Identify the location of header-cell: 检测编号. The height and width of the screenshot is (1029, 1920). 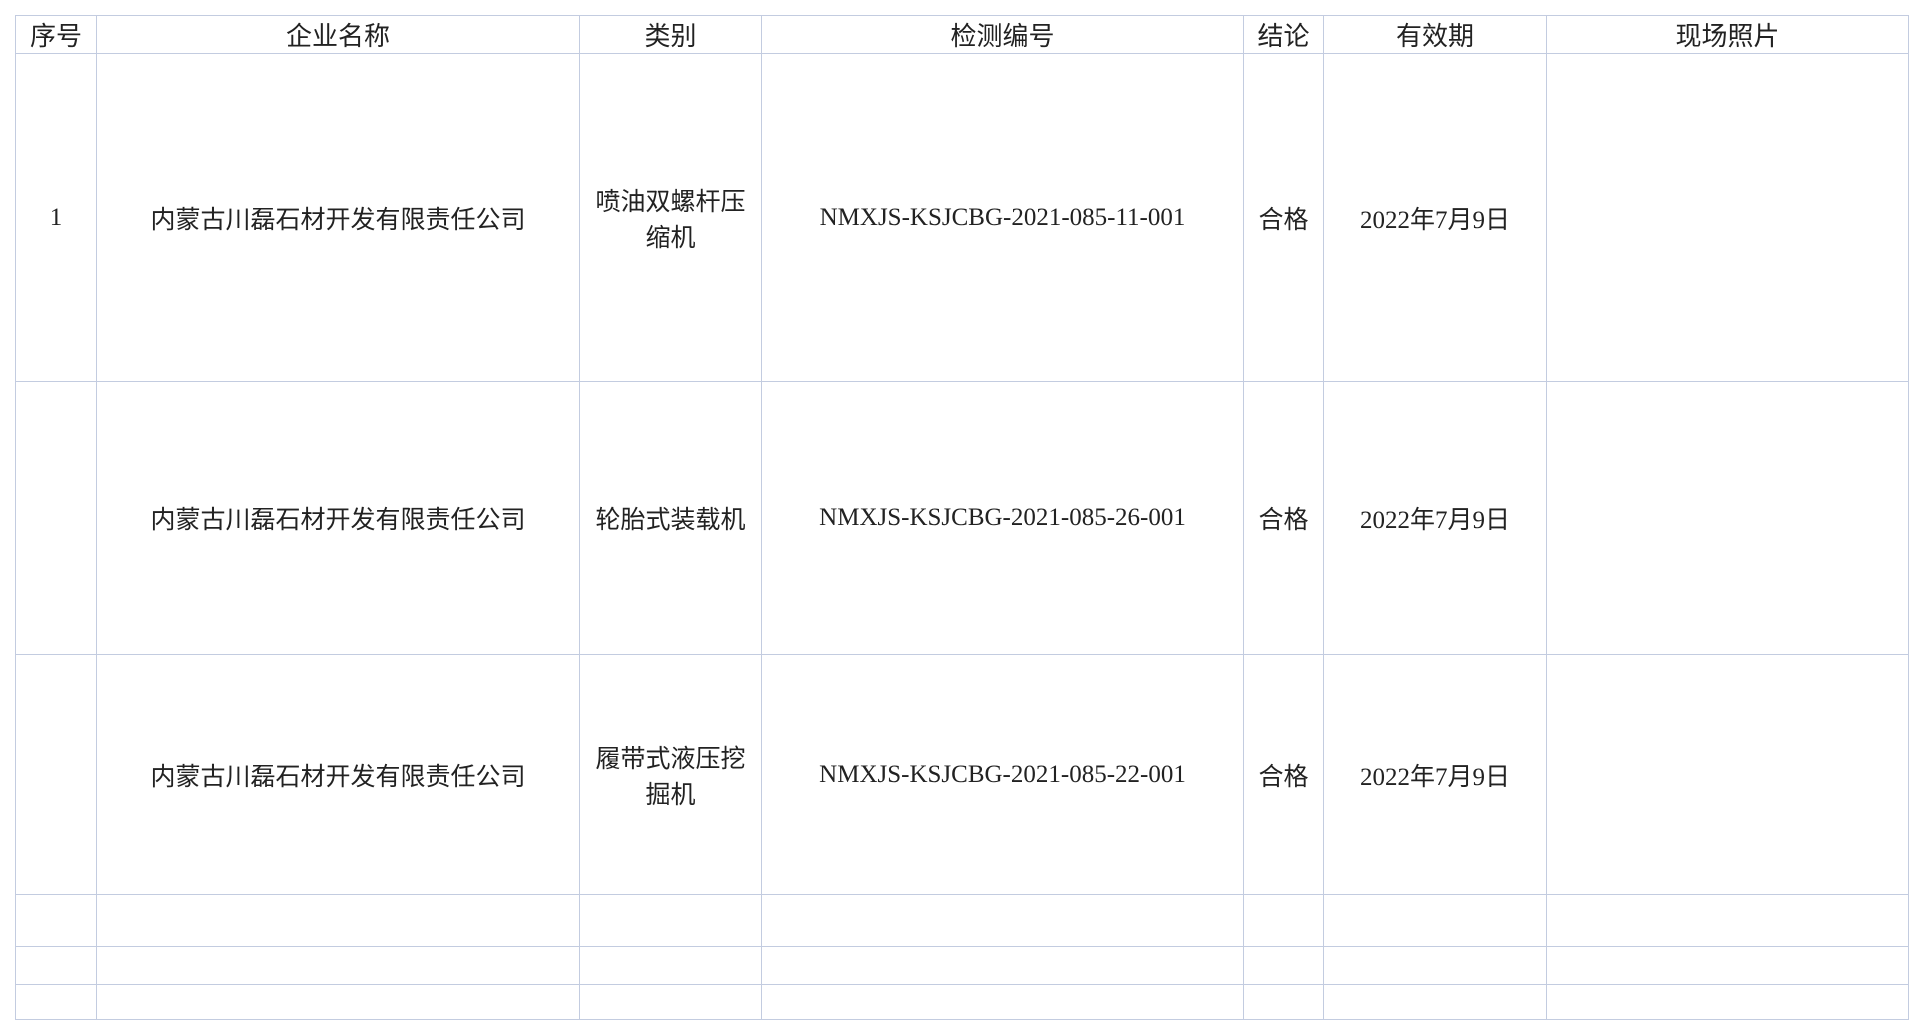
(1002, 34).